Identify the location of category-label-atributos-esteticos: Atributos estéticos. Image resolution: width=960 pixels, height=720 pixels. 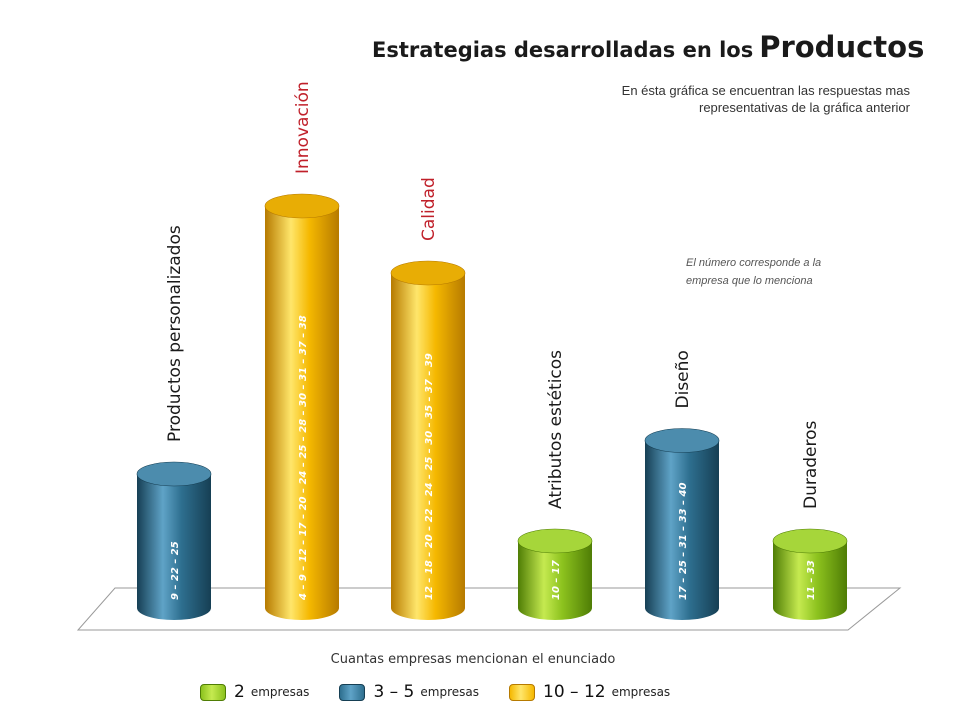
(556, 429).